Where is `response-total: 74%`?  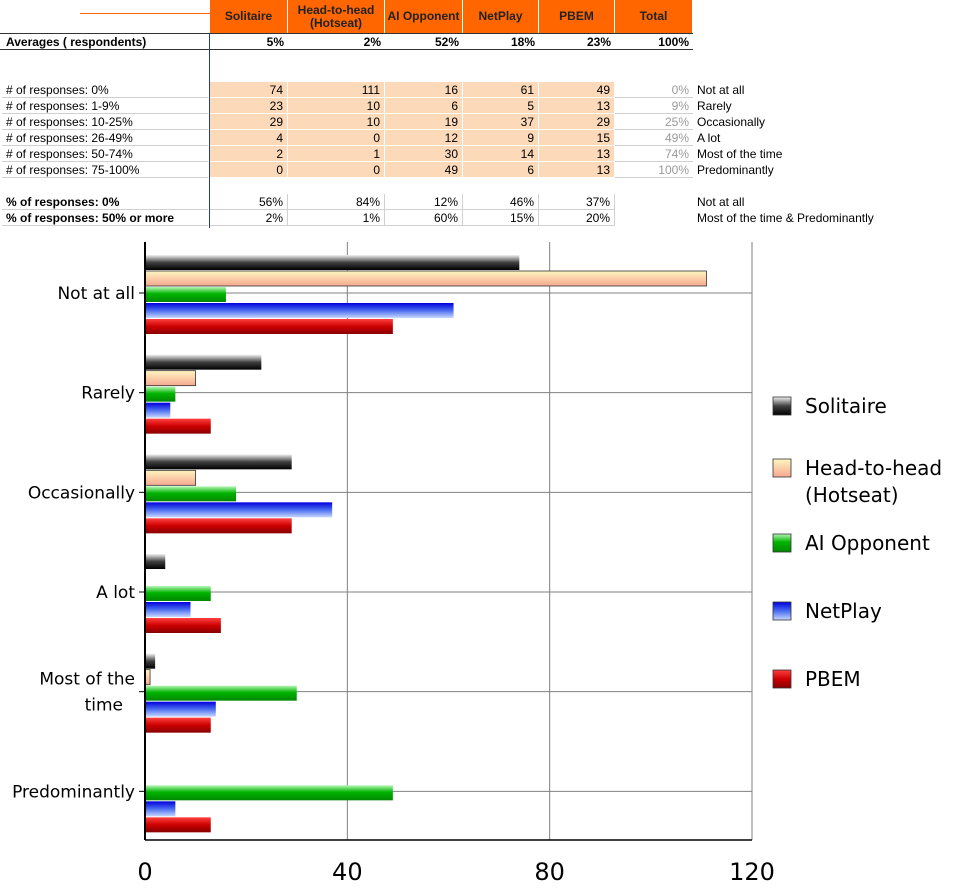
response-total: 74% is located at coordinates (654, 154).